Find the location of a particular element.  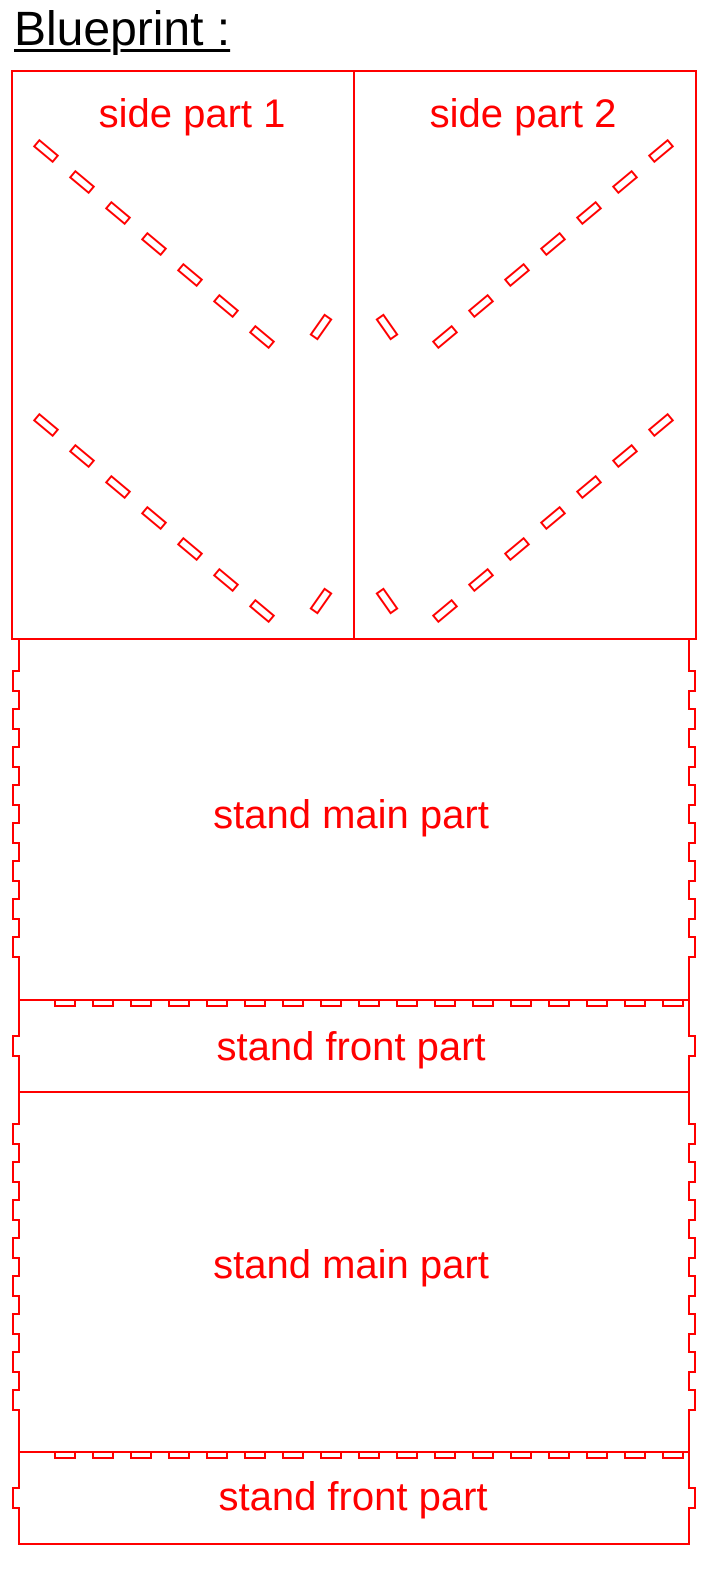

side-part-1-upper-slot-end is located at coordinates (321, 327).